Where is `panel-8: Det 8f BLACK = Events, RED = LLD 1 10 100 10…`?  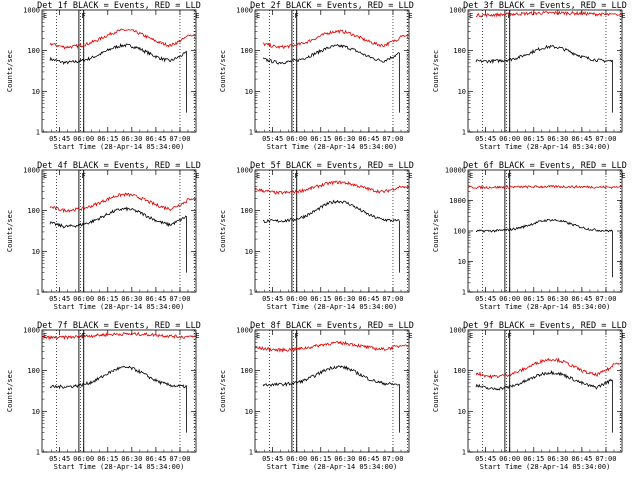
panel-8: Det 8f BLACK = Events, RED = LLD 1 10 100 10… is located at coordinates (316, 396).